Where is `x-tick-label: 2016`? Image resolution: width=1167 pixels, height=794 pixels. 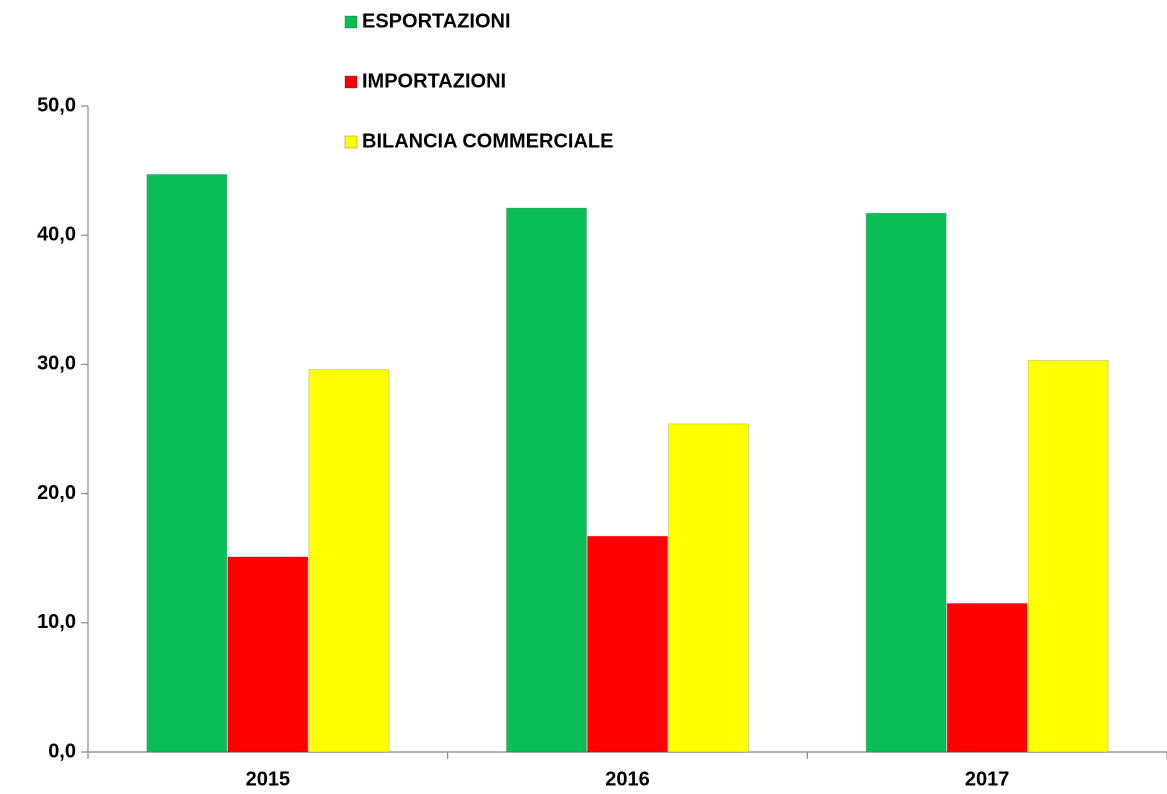
x-tick-label: 2016 is located at coordinates (627, 779).